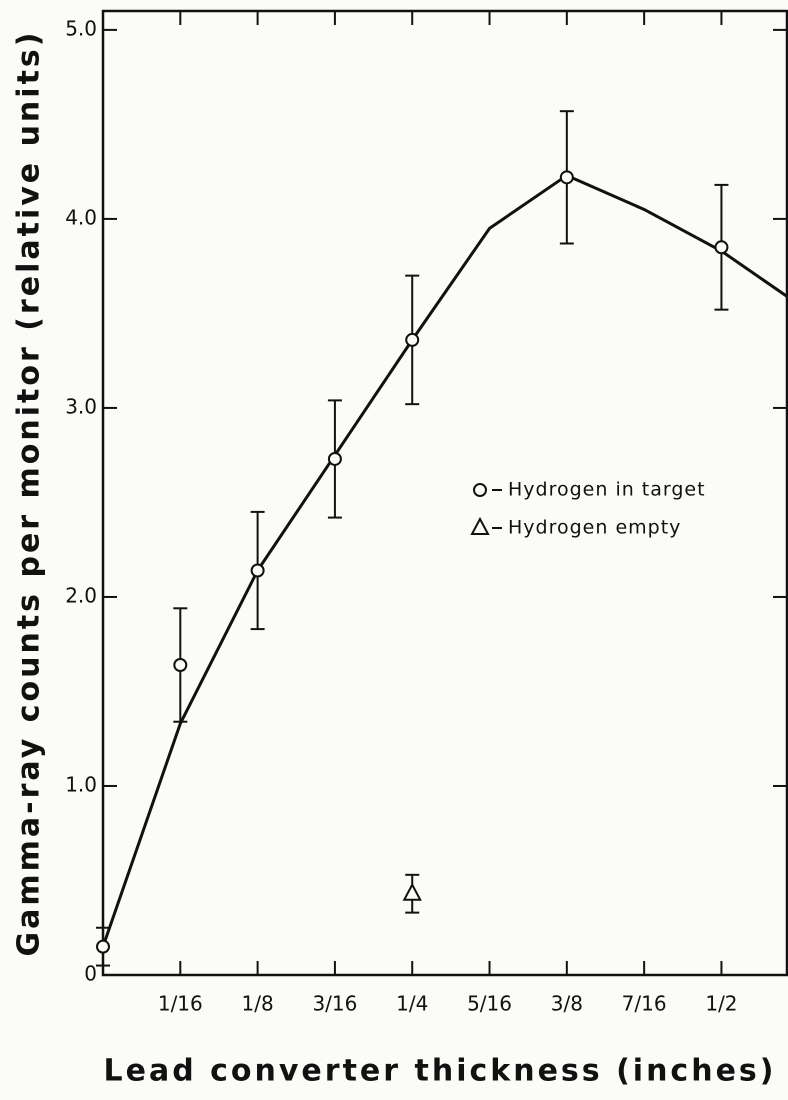  I want to click on x-tick-label: 1/8, so click(258, 1004).